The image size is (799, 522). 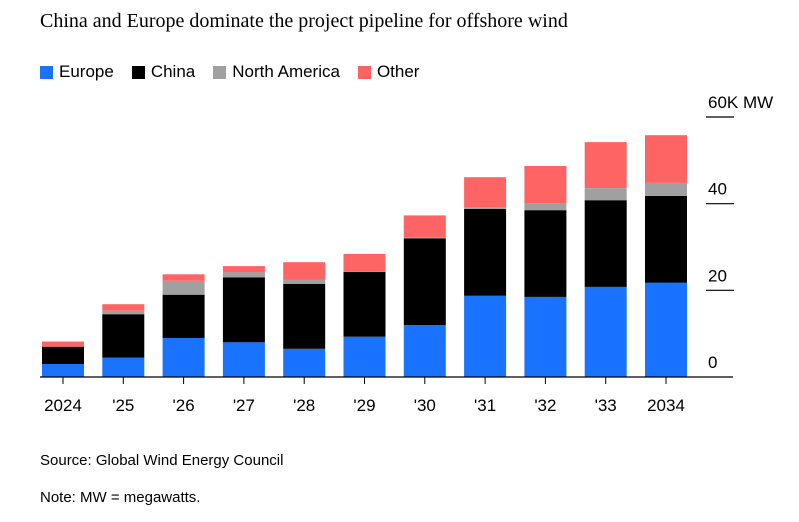 I want to click on source-note: Source: Global Wind Energy Council, so click(x=162, y=460).